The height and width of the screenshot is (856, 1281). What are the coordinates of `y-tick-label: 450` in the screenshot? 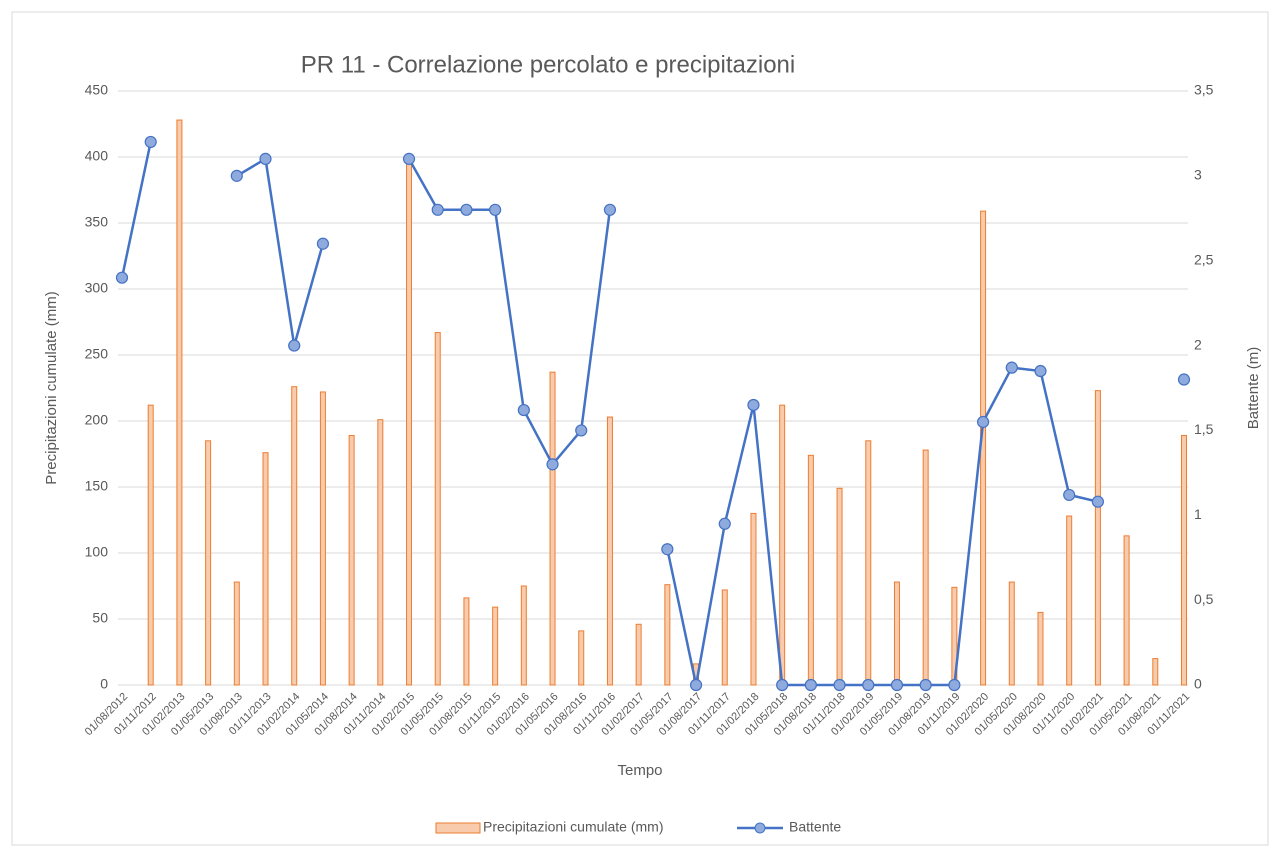 It's located at (97, 90).